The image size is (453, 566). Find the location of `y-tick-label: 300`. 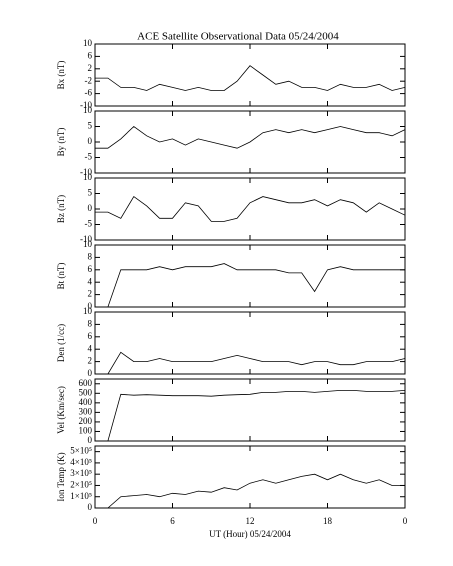

y-tick-label: 300 is located at coordinates (86, 411).